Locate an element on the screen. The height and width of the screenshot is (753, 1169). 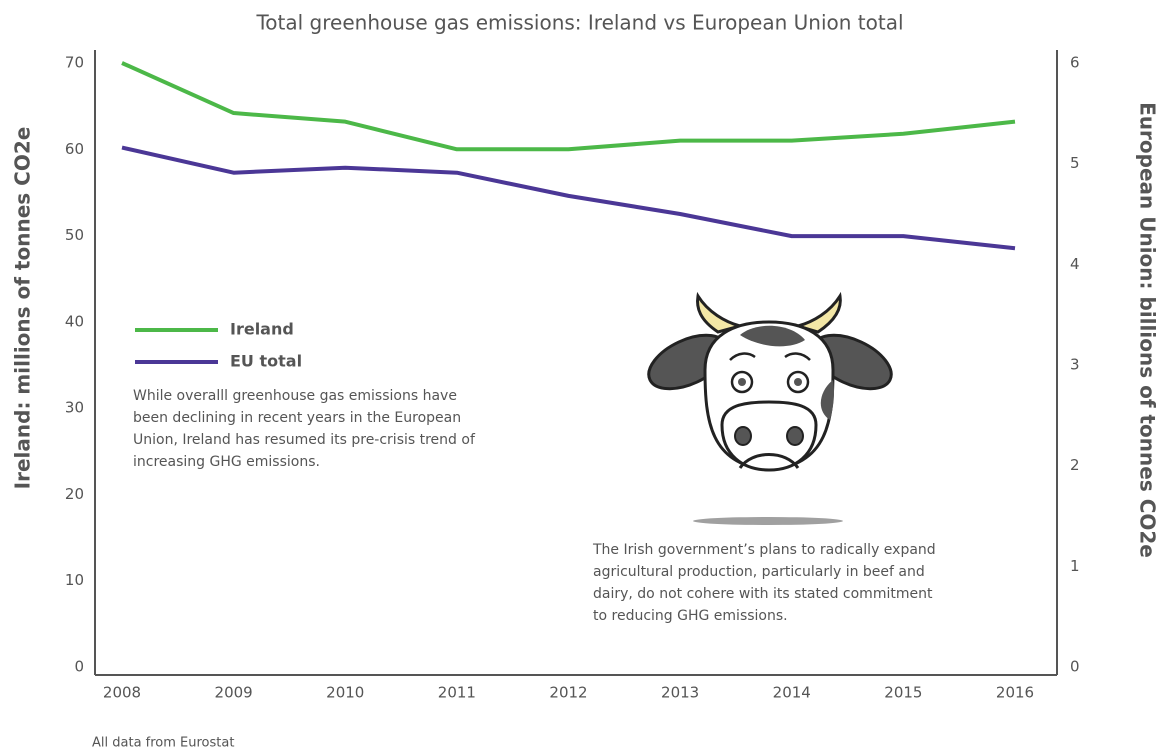
y2-tick-label: 4 is located at coordinates (1075, 264).